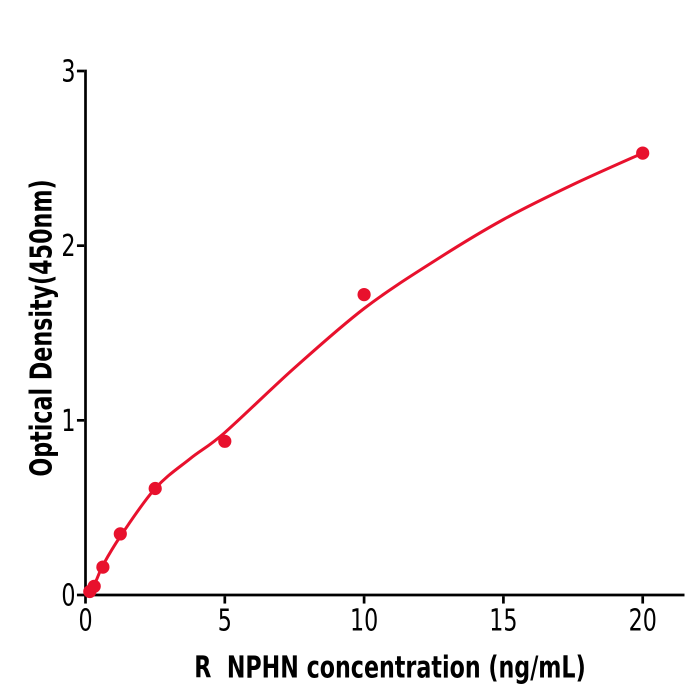 This screenshot has height=700, width=700. Describe the element at coordinates (42, 328) in the screenshot. I see `y-axis-title-text: Optical Density(450nm)` at that location.